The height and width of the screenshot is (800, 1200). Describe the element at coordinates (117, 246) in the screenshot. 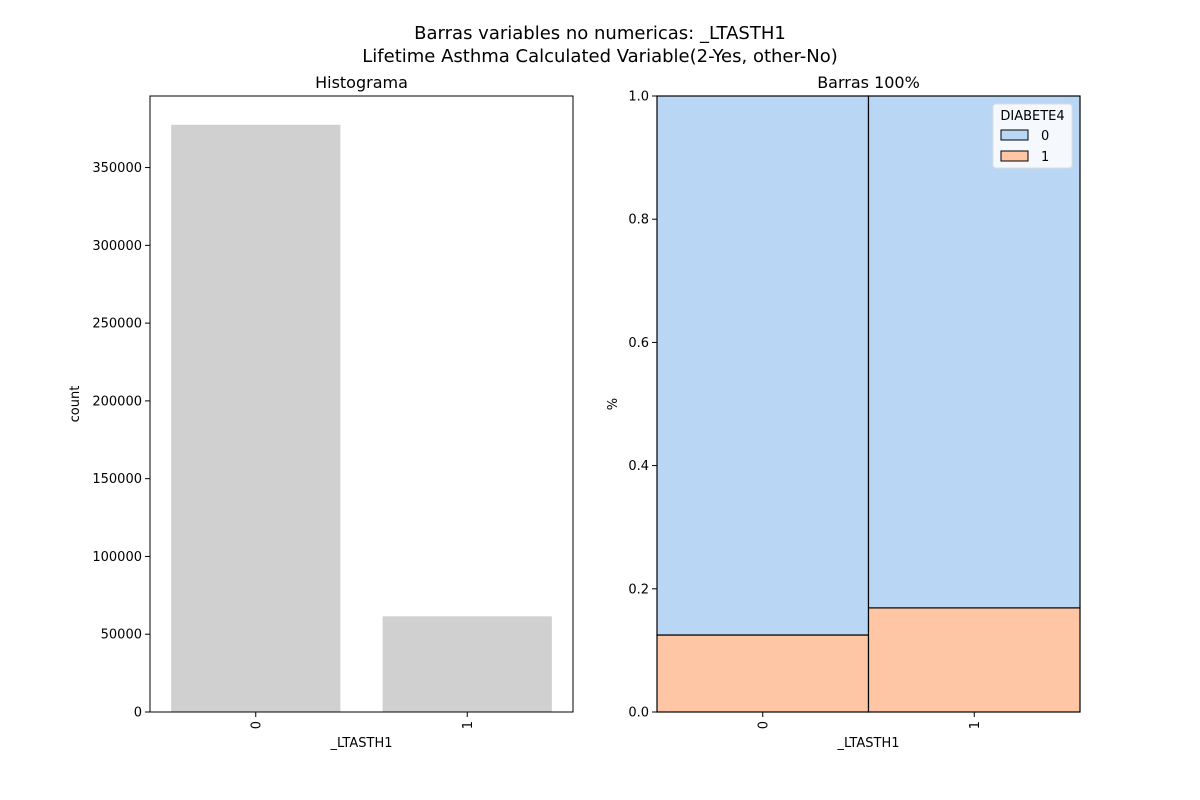

I see `y-tick-label: 300000` at that location.